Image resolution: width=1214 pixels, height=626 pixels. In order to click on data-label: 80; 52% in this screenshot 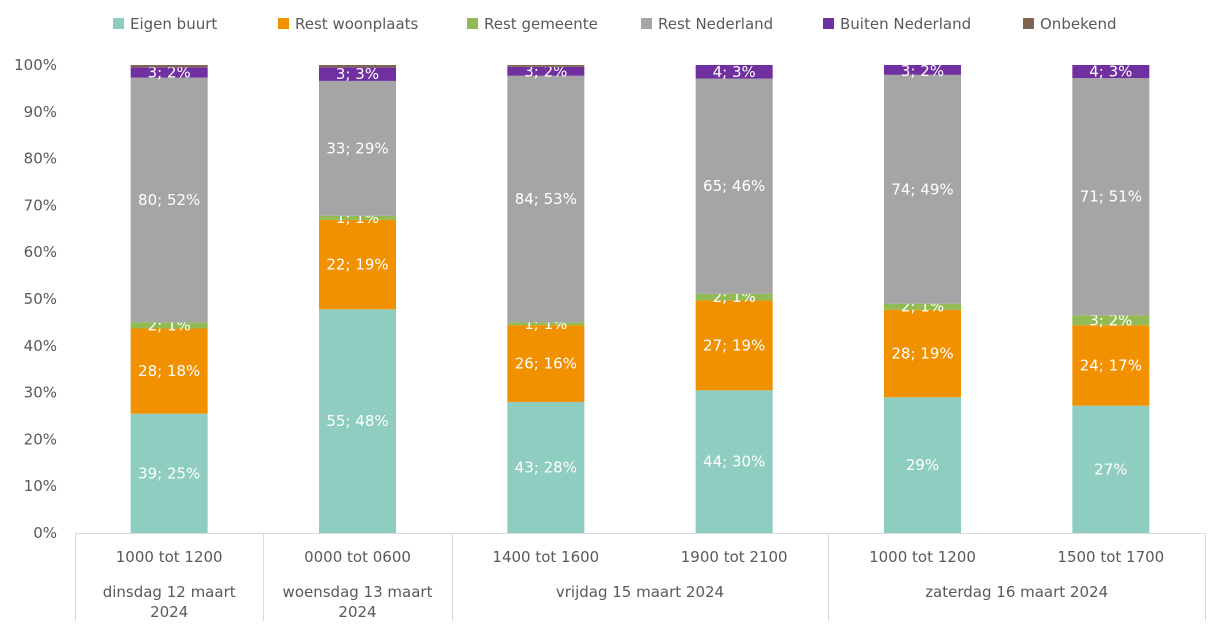, I will do `click(169, 200)`.